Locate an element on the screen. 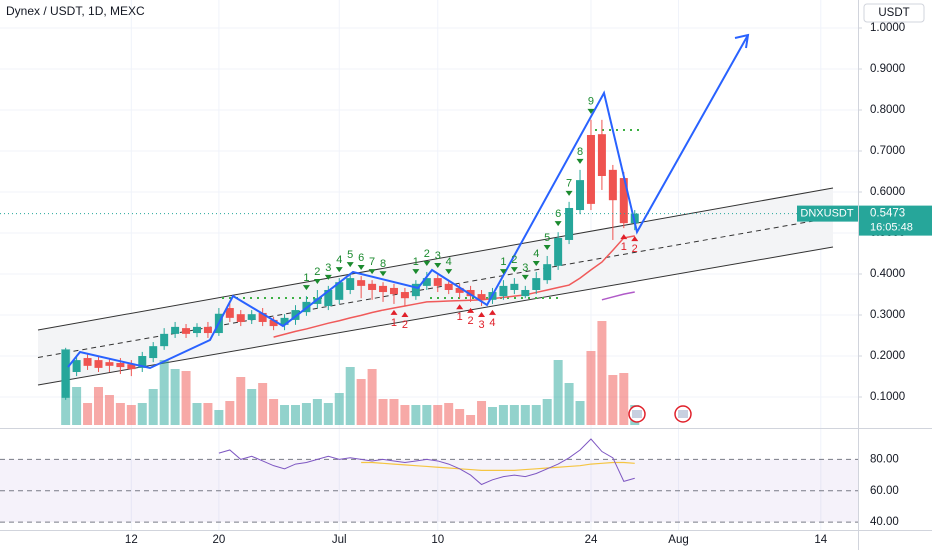  currency-button is located at coordinates (894, 13).